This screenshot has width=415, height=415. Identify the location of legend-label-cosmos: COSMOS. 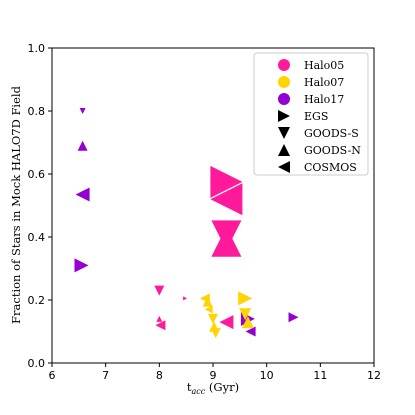
(330, 167).